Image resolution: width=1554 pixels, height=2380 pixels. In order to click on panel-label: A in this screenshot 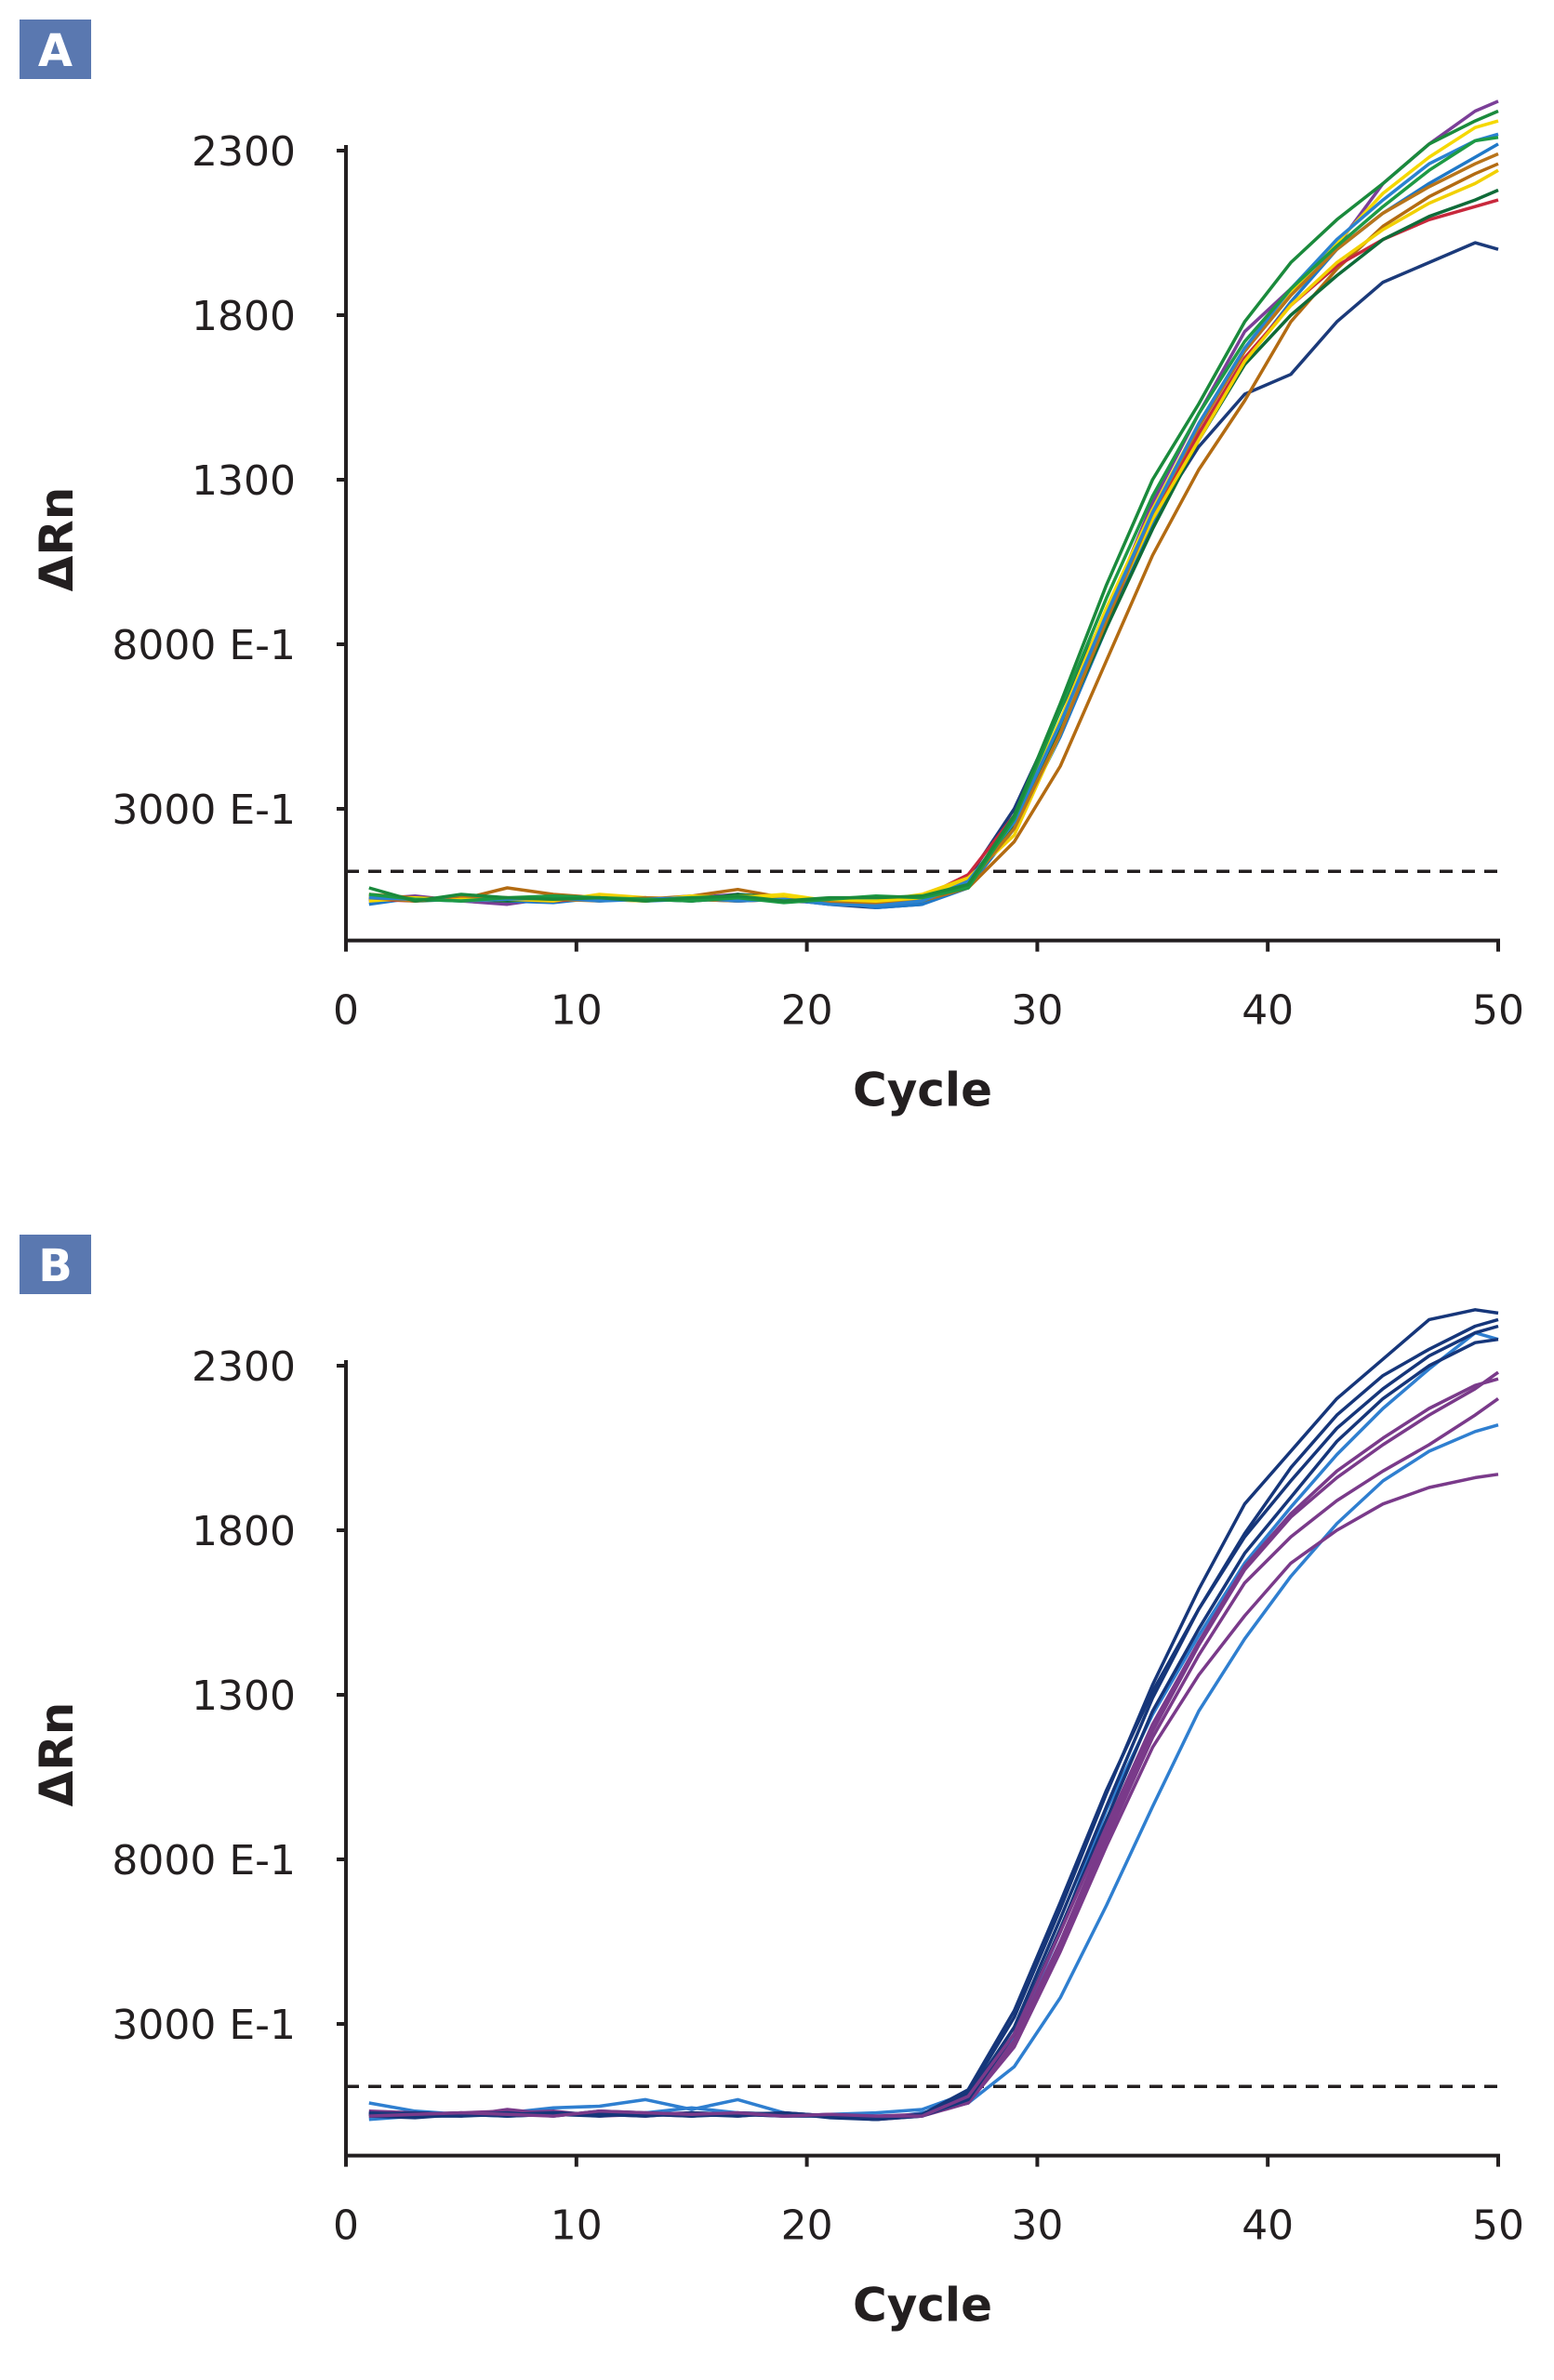, I will do `click(55, 51)`.